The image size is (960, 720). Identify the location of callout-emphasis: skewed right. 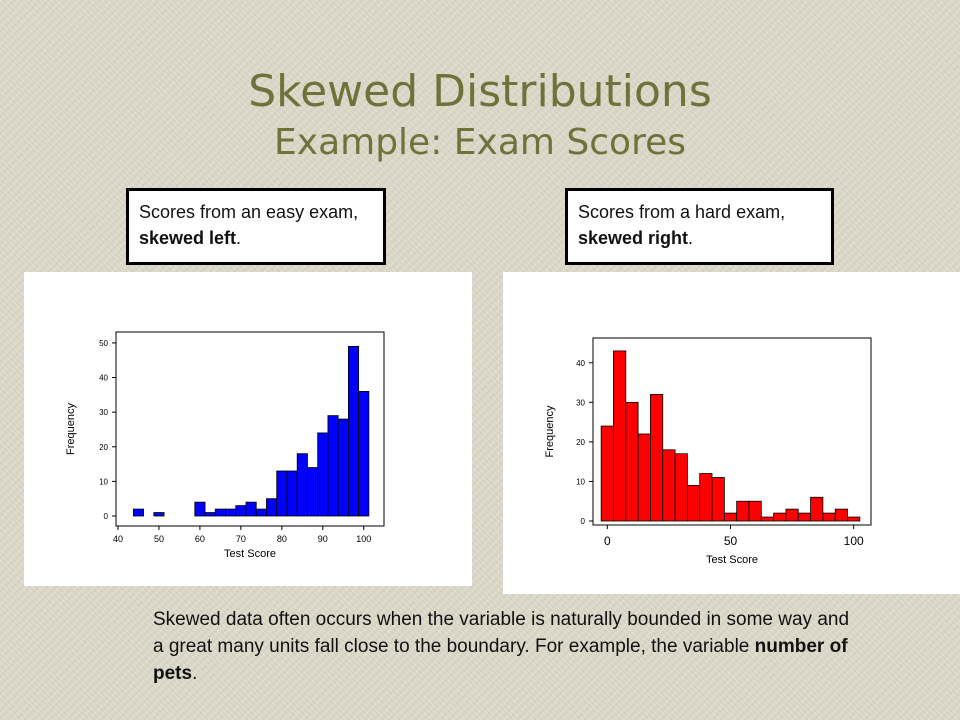
(633, 238).